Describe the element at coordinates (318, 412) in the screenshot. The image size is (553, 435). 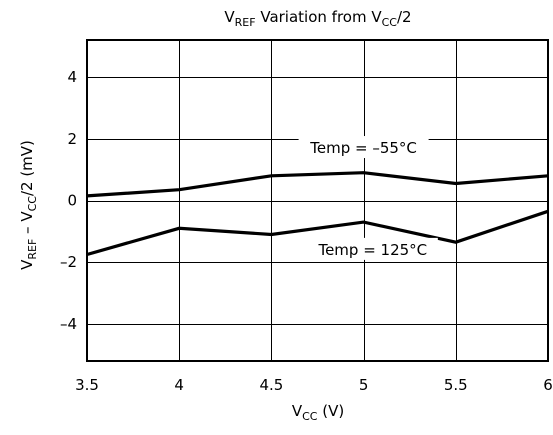
I see `x-axis-title: VCC (V)` at that location.